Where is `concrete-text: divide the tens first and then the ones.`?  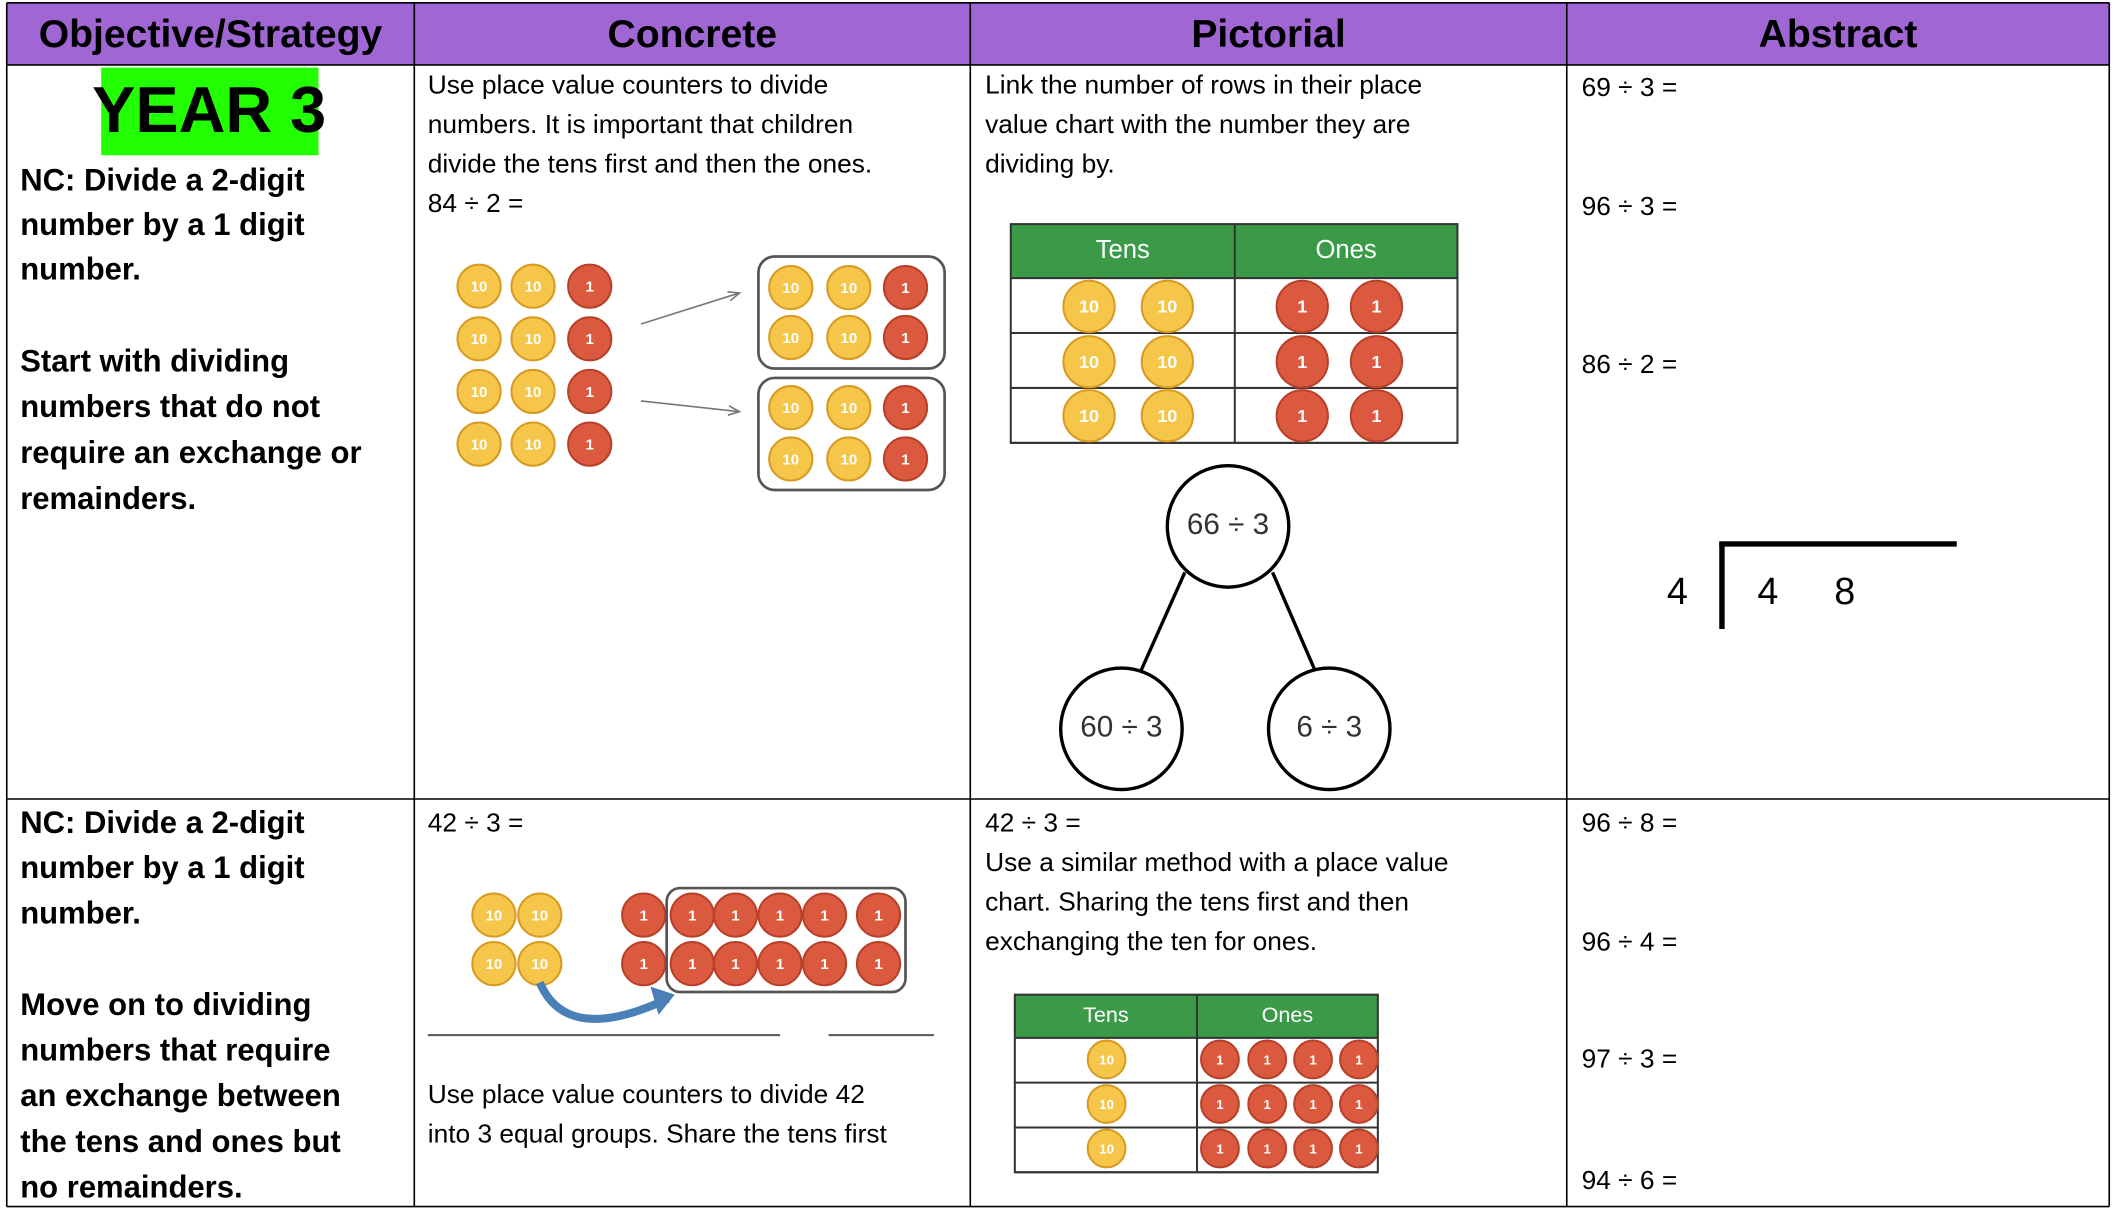
concrete-text: divide the tens first and then the ones. is located at coordinates (650, 164).